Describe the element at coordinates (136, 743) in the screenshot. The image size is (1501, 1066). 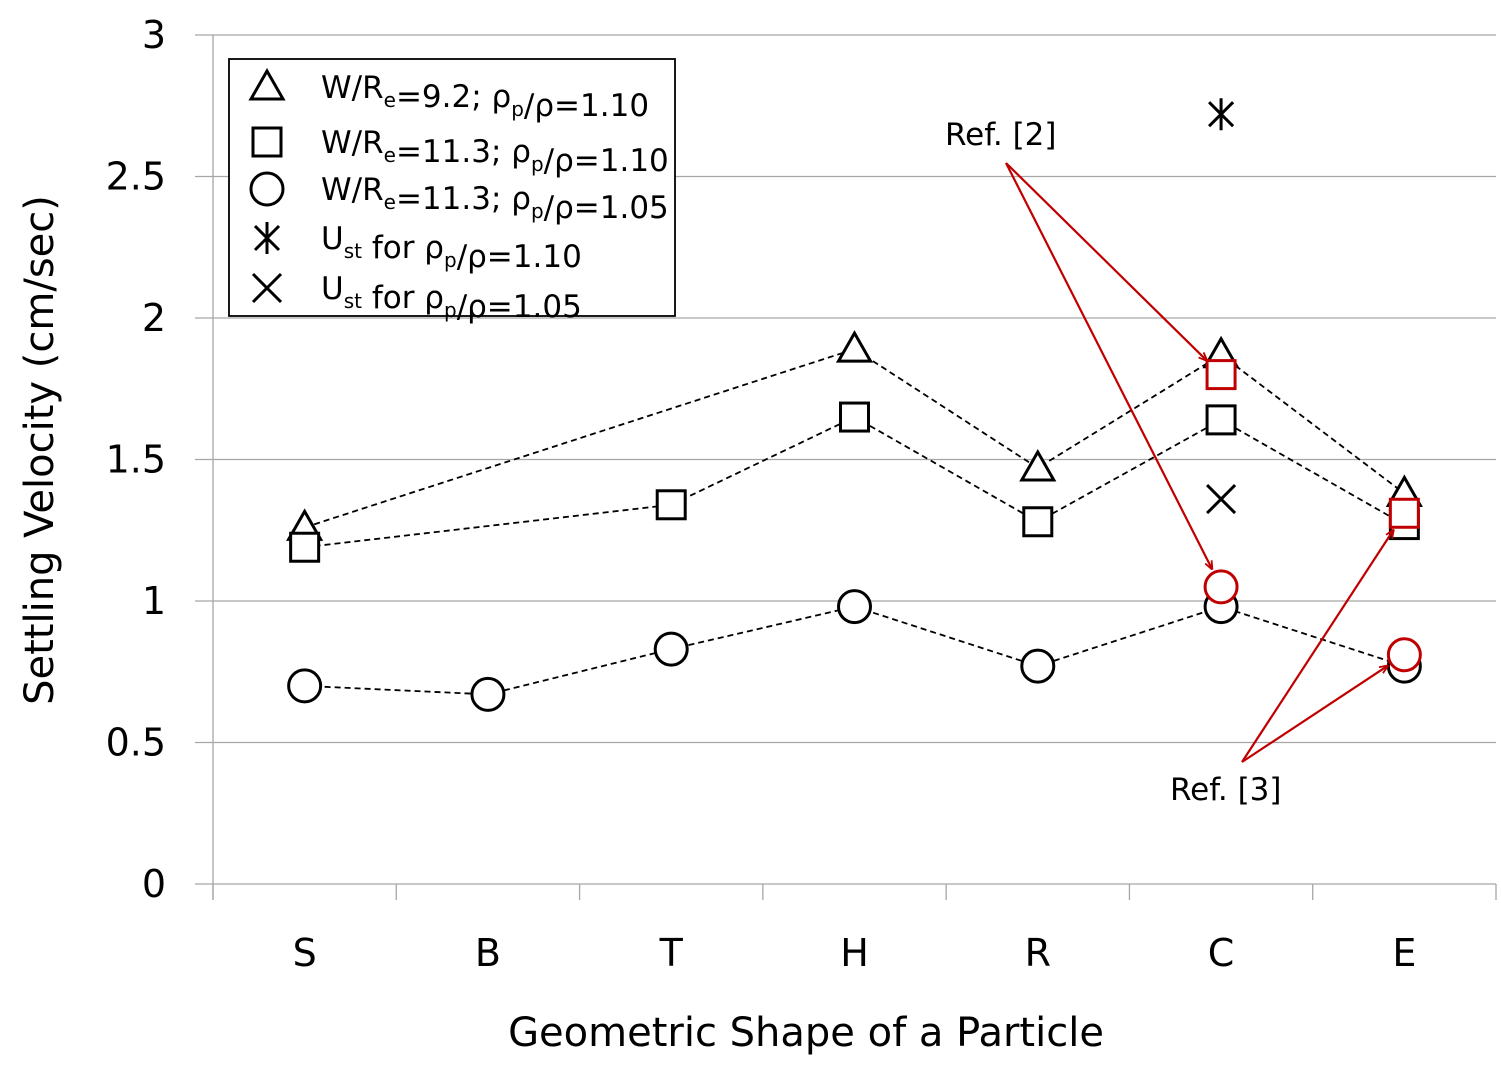
I see `y-tick-label: 0.5` at that location.